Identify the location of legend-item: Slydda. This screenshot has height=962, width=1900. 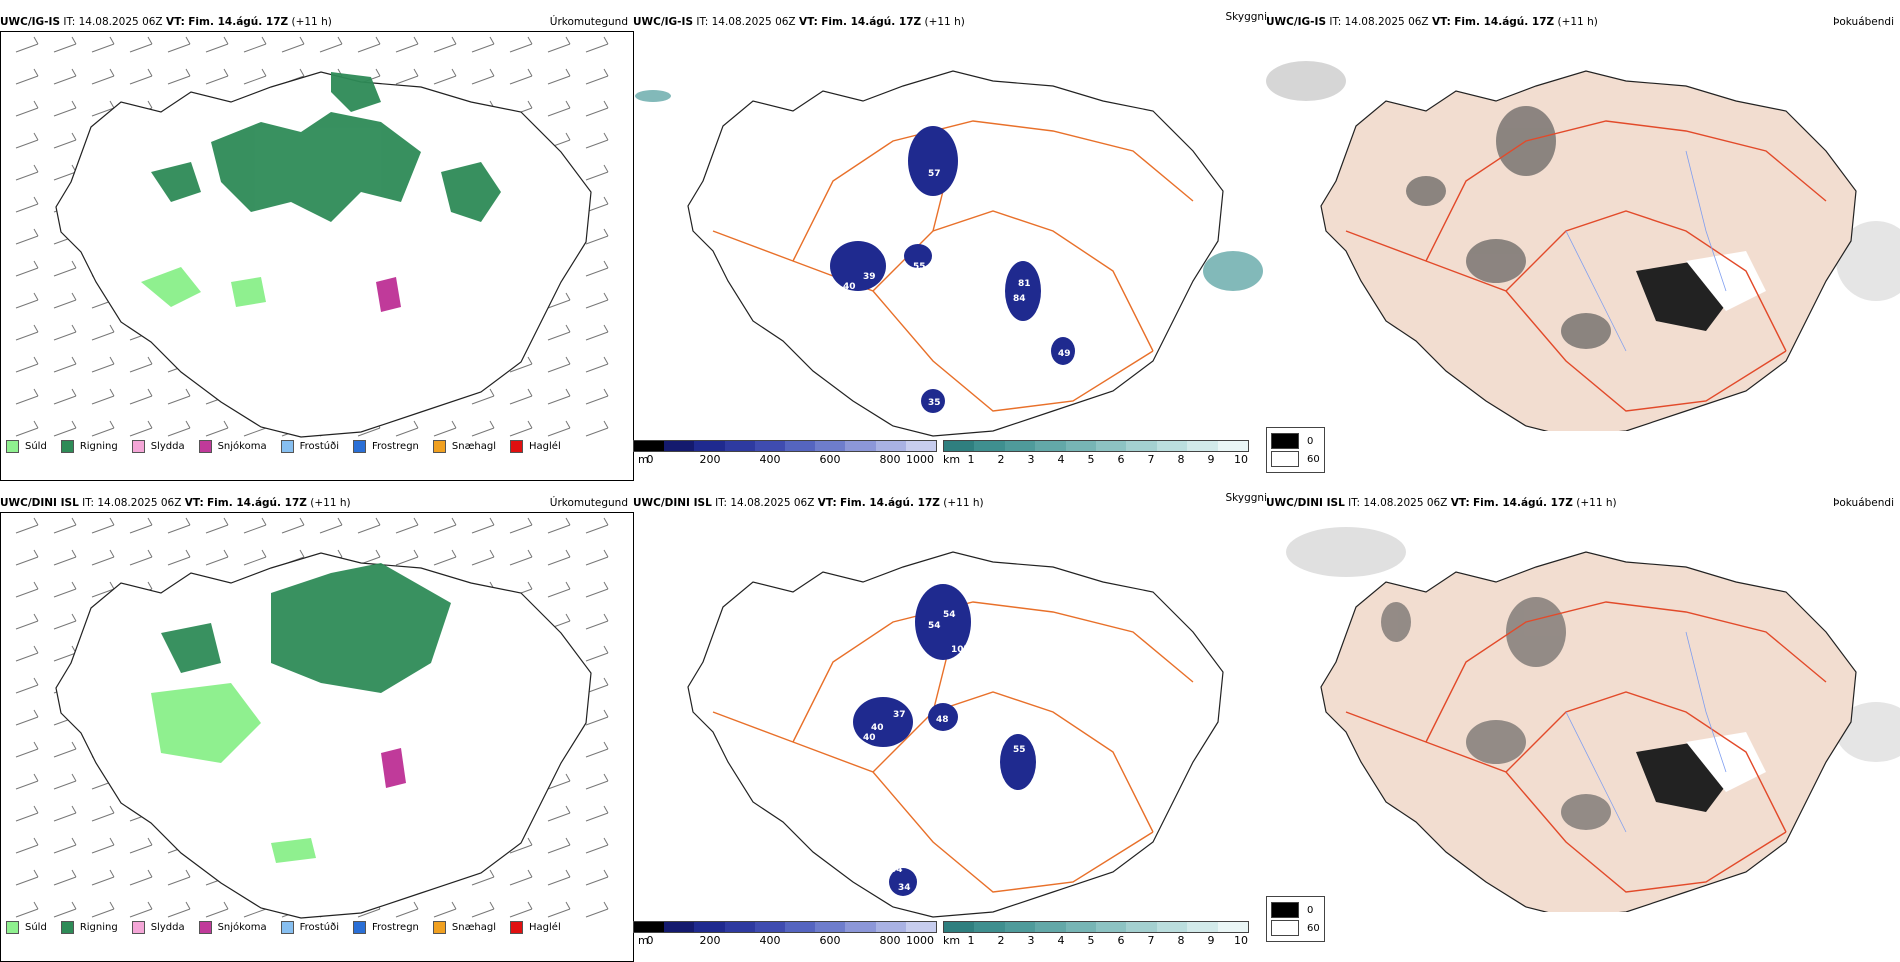
(158, 927).